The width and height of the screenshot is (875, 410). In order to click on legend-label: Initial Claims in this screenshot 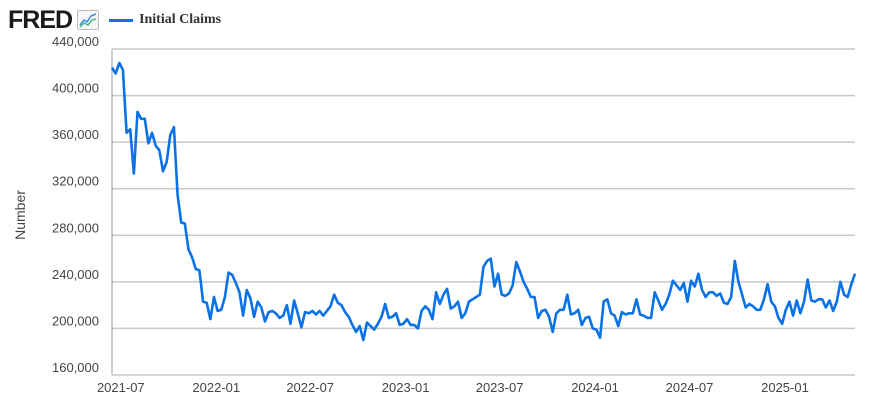, I will do `click(180, 19)`.